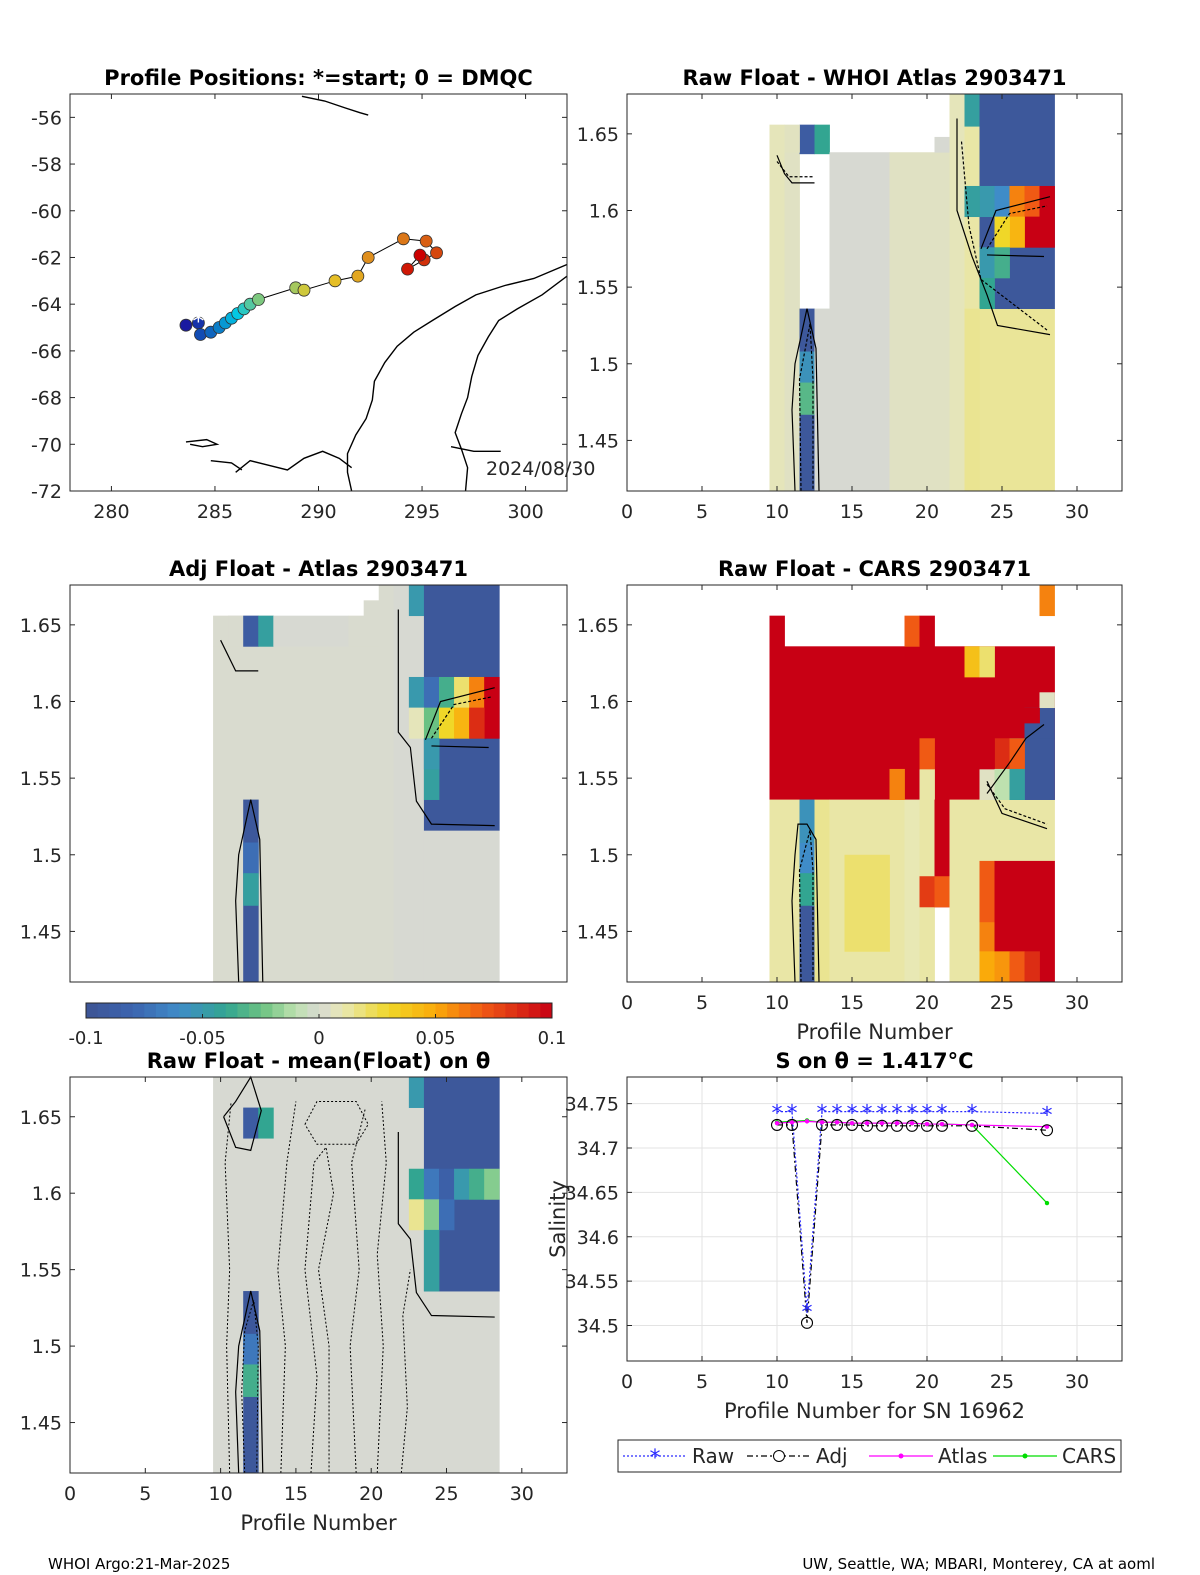 This screenshot has width=1200, height=1575. I want to click on colorbar-tick-label: -0.1, so click(85, 1038).